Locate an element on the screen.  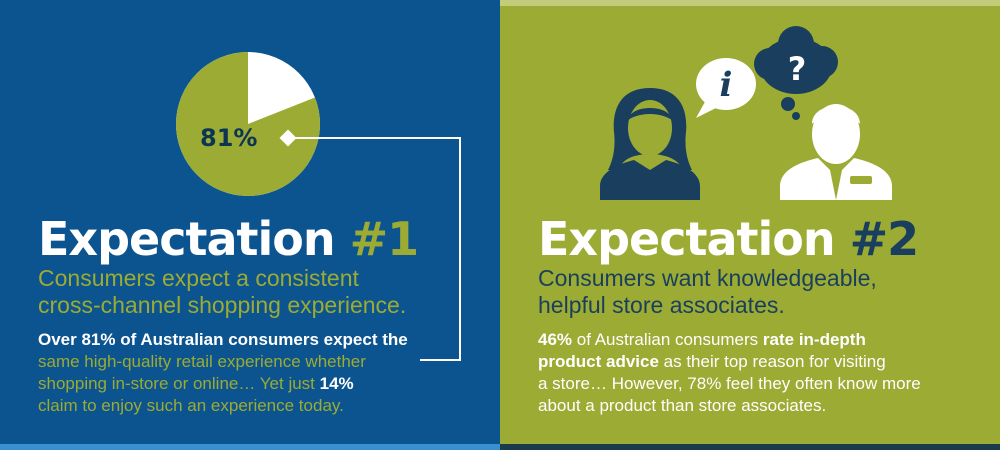
body-line: about a product than store associates. is located at coordinates (682, 405).